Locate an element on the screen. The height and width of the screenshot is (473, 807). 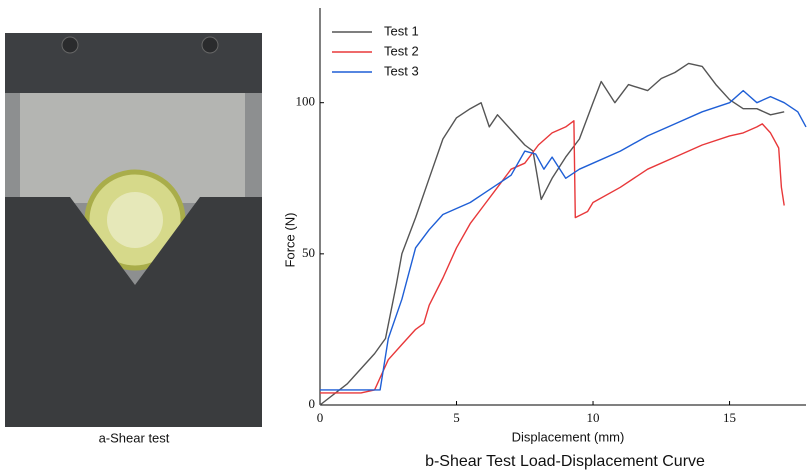
sample-core is located at coordinates (135, 220).